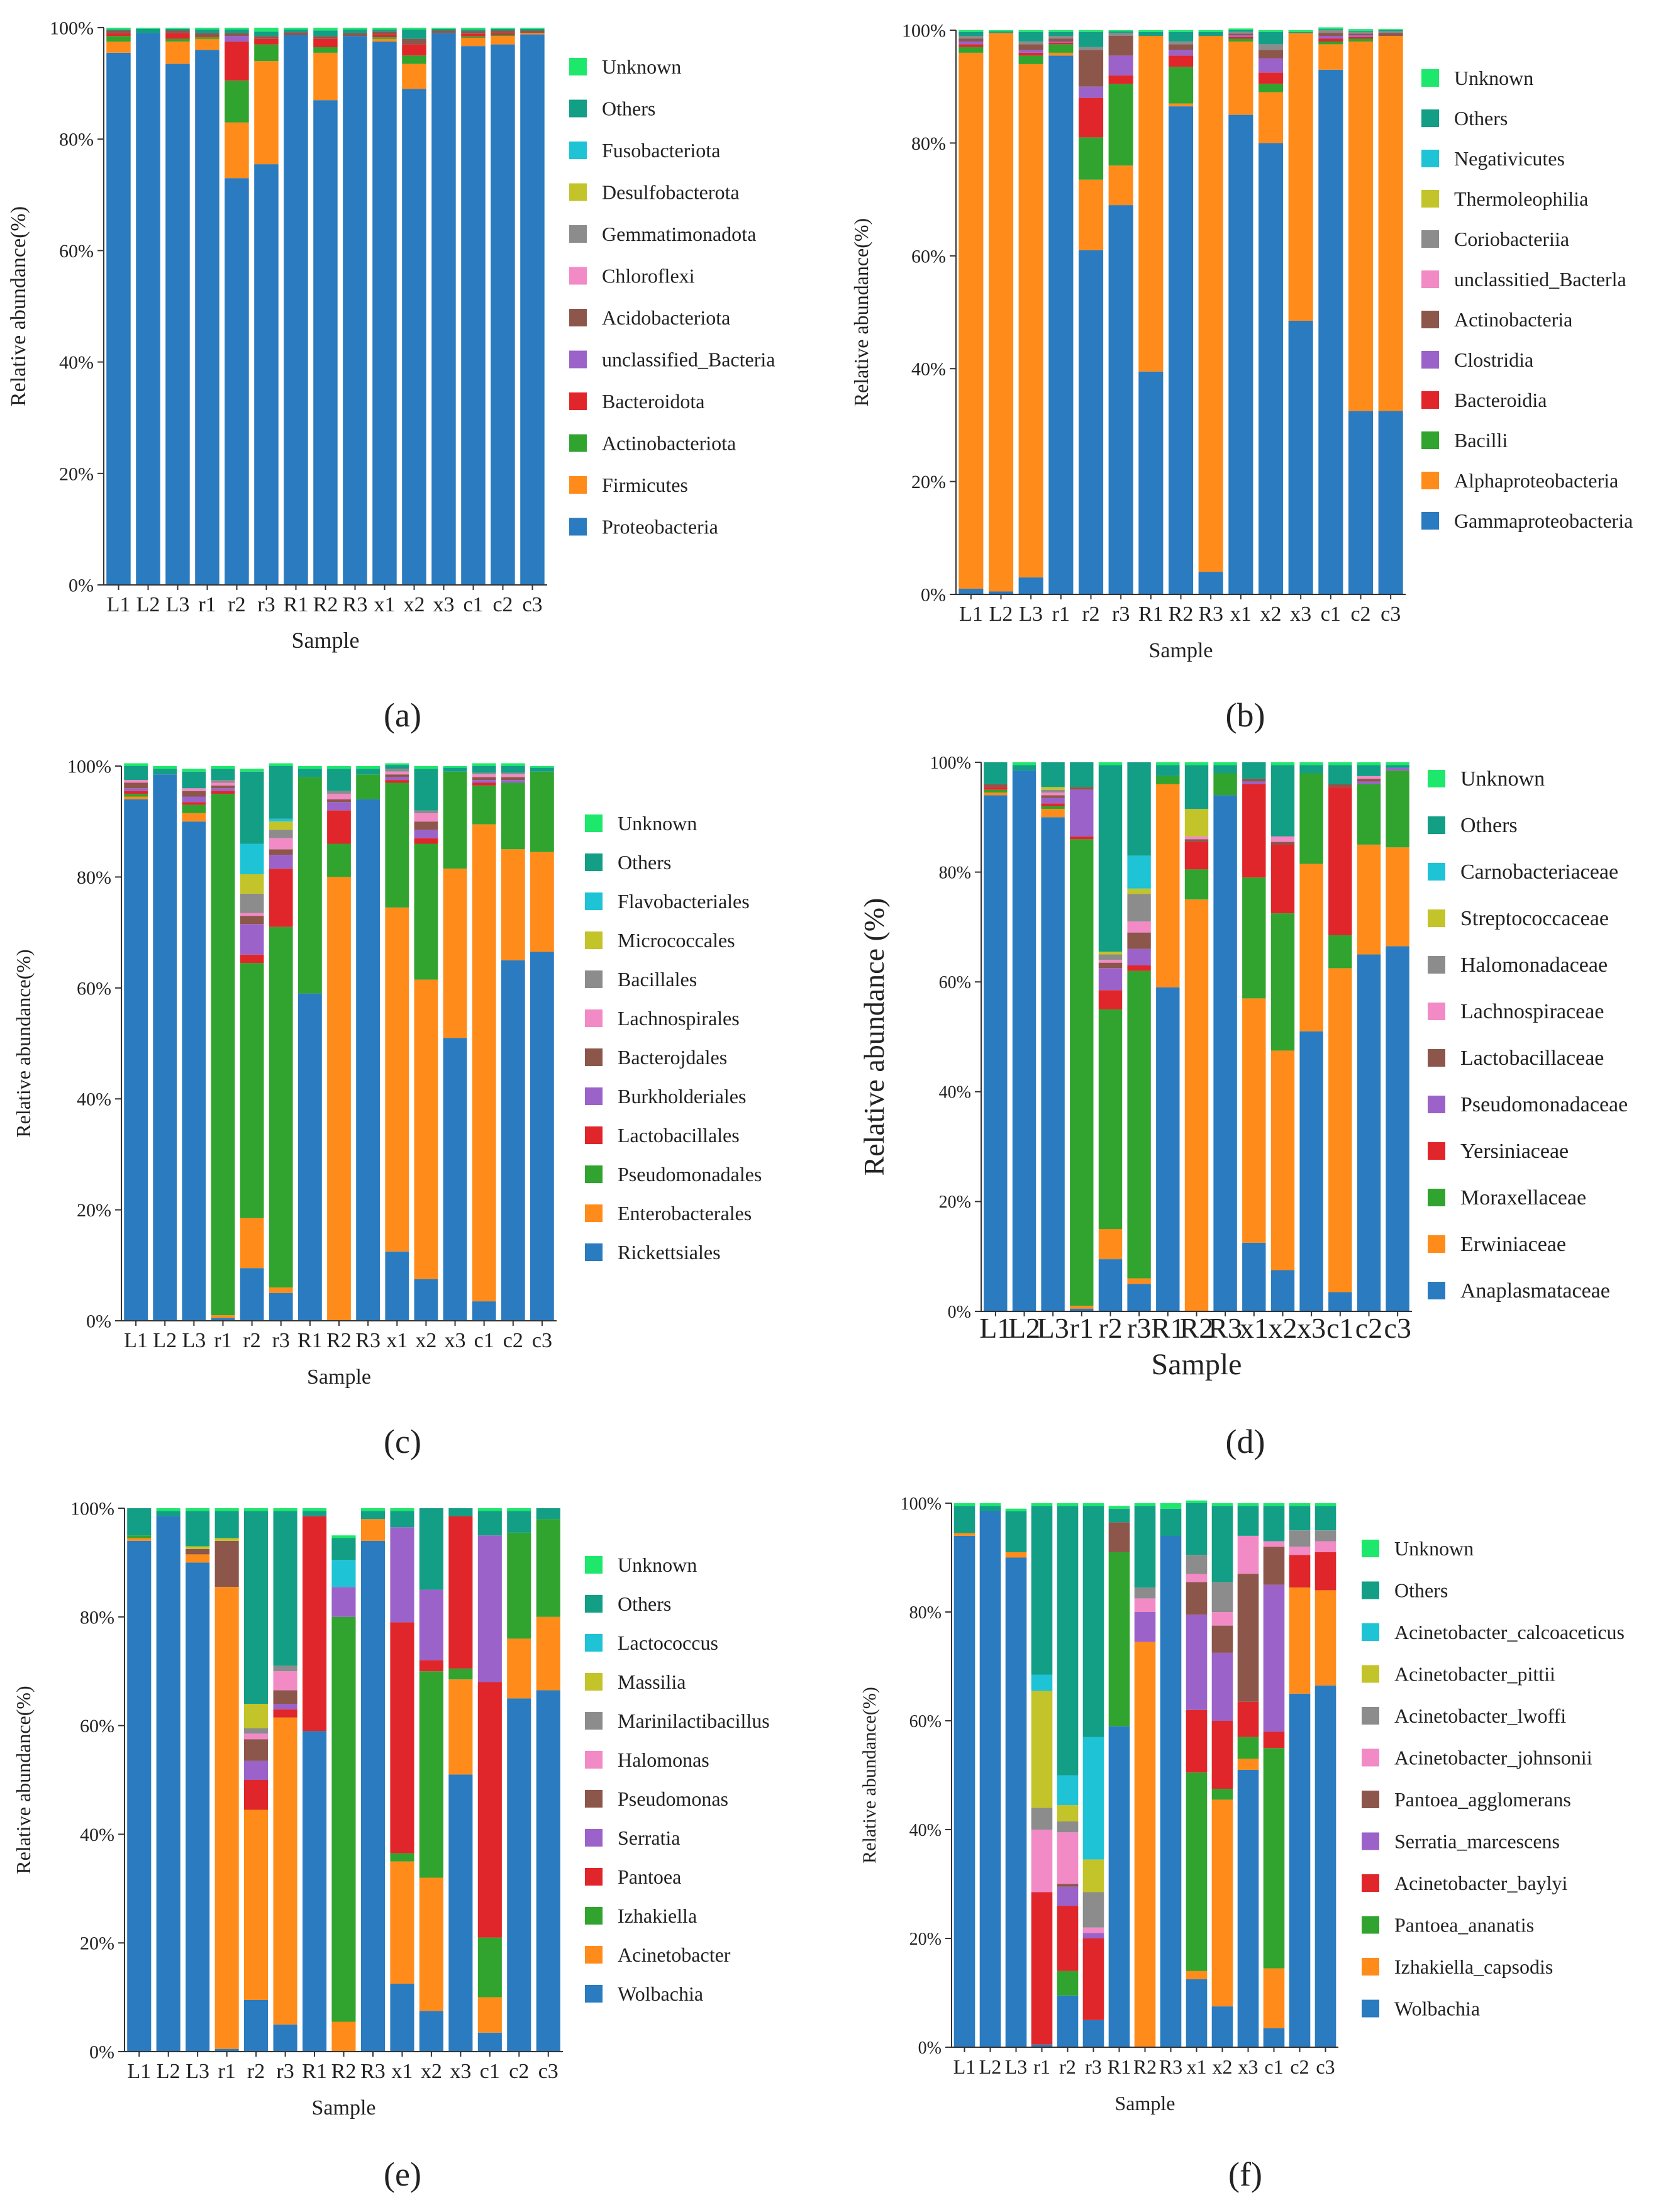 The image size is (1656, 2212). Describe the element at coordinates (996, 785) in the screenshot. I see `bar-segment-d-L1-Lactobacillaceae` at that location.